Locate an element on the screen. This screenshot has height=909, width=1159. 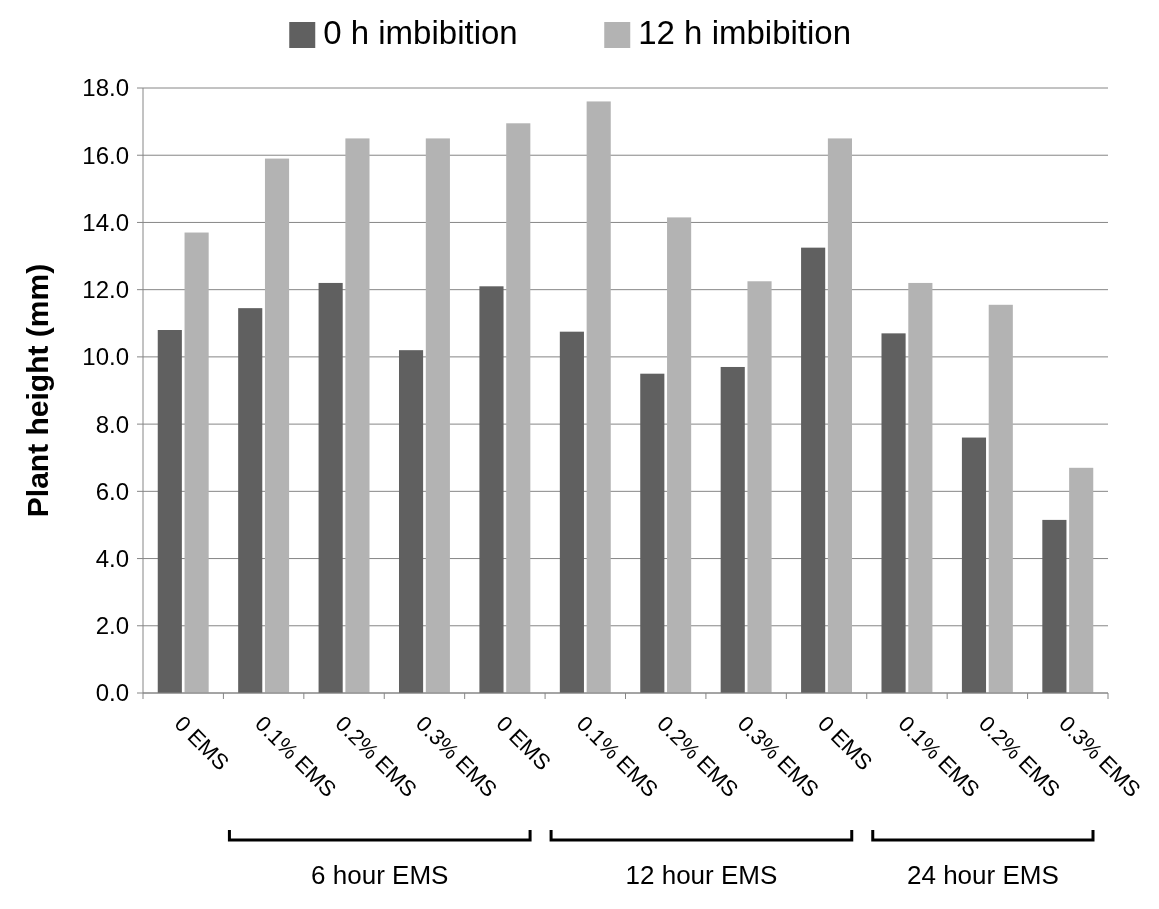
y-tick-label: 12.0 is located at coordinates (105, 290).